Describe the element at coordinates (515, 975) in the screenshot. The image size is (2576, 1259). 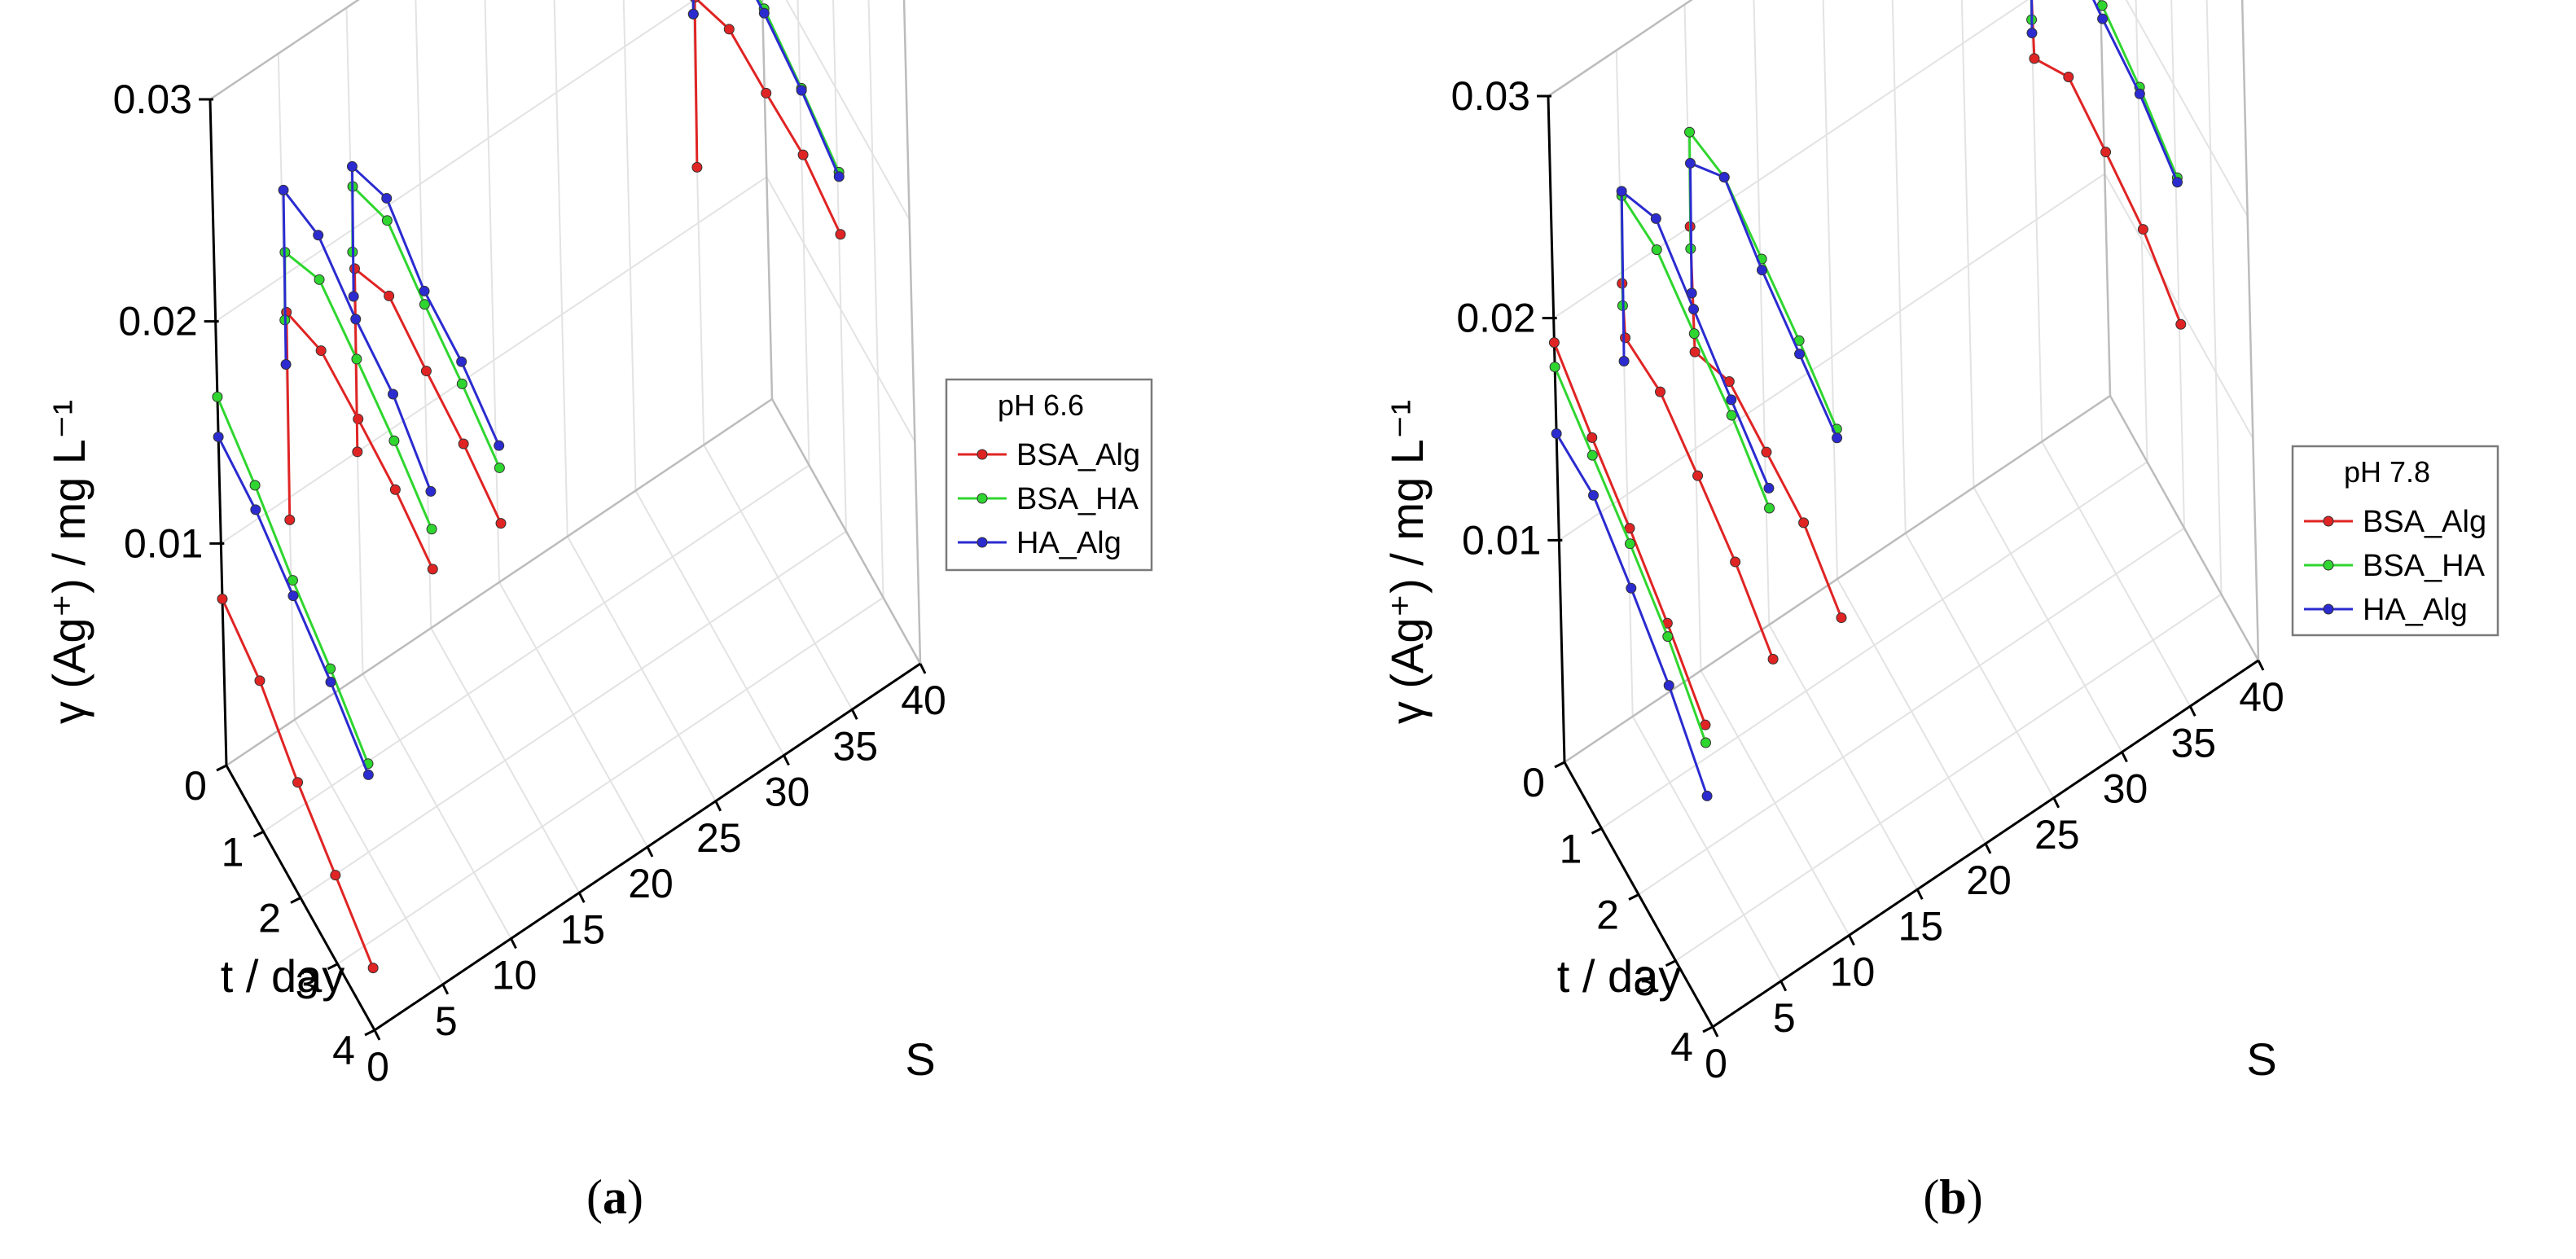
I see `x-tick-label: 10` at that location.